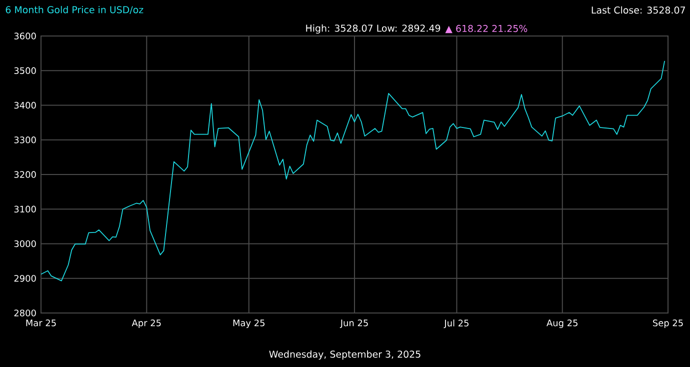  What do you see at coordinates (25, 105) in the screenshot?
I see `y-tick-label: 3400` at bounding box center [25, 105].